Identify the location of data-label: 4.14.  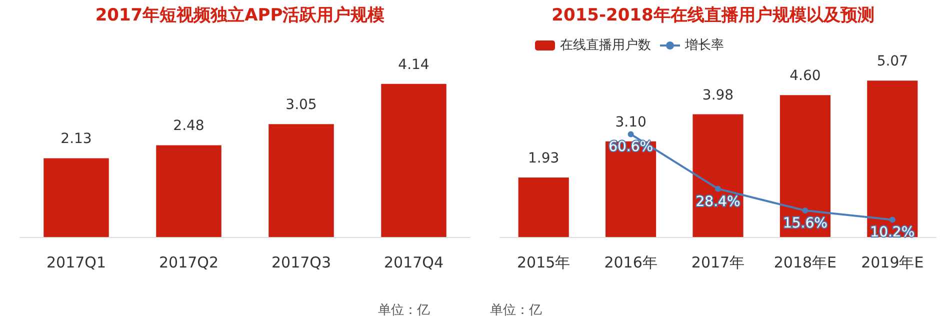
(414, 64).